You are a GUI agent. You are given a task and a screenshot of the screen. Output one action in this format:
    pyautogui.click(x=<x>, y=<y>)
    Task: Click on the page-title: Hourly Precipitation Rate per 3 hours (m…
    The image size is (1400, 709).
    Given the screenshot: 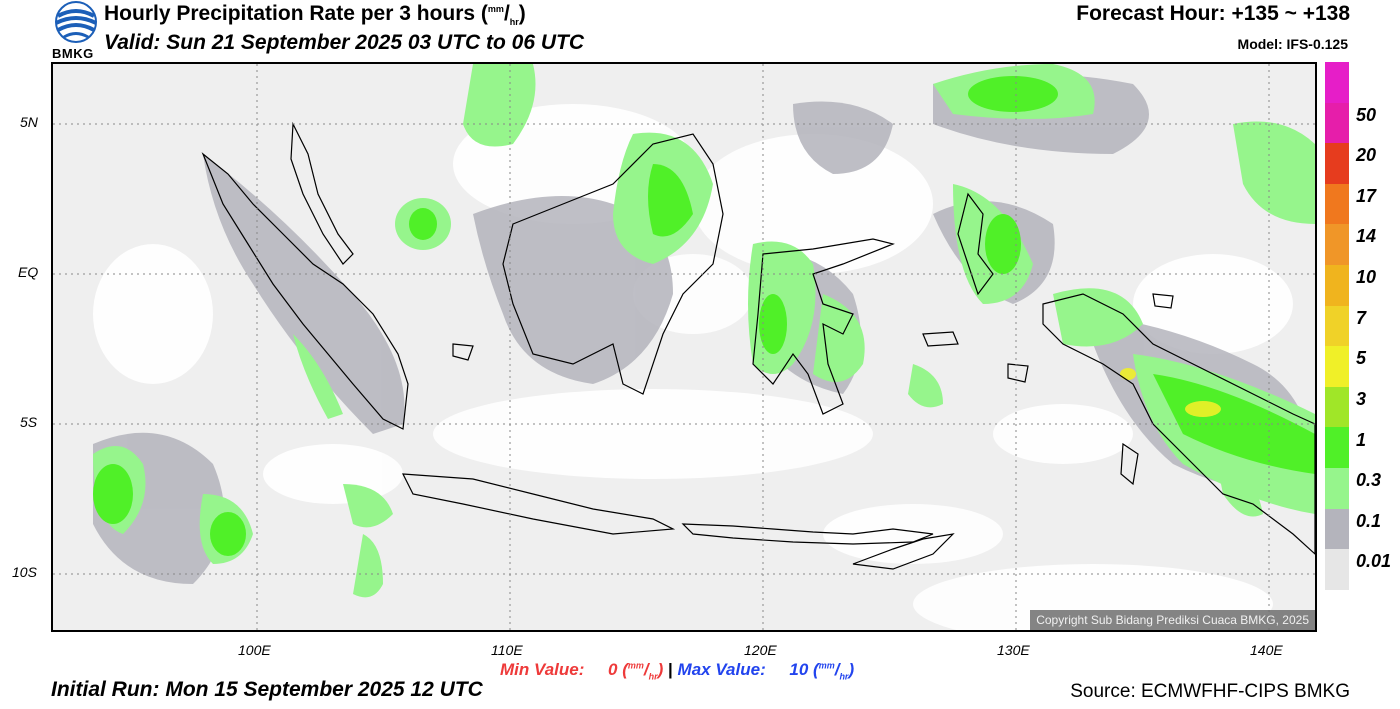 What is the action you would take?
    pyautogui.click(x=315, y=15)
    